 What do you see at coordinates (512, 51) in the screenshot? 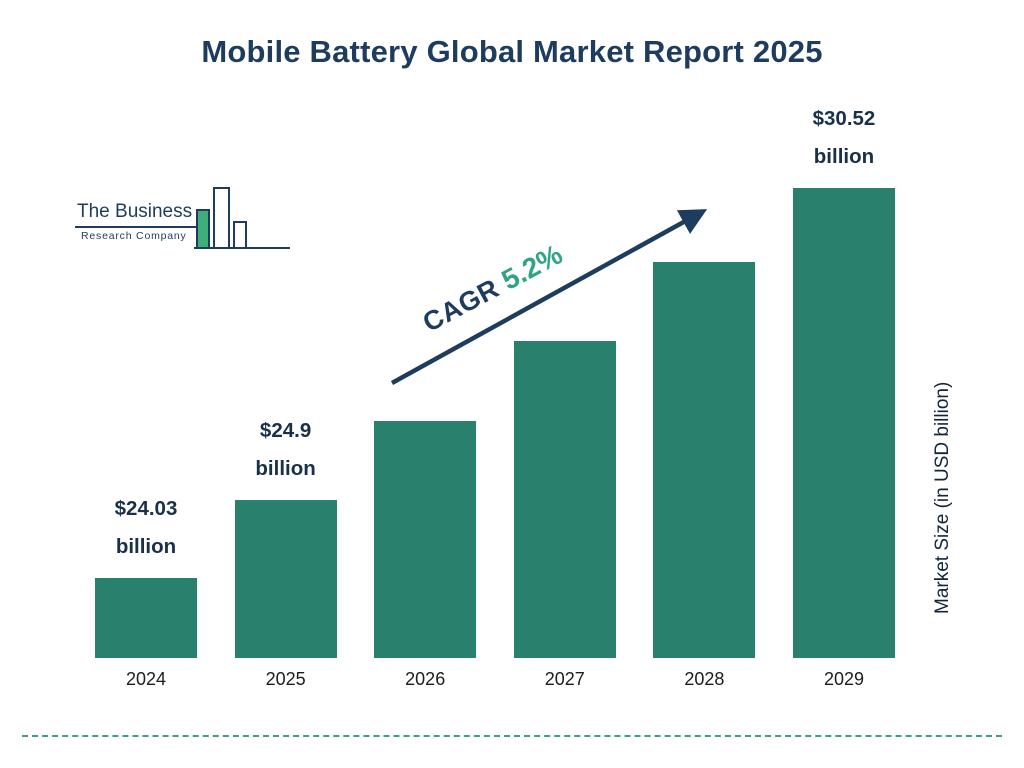
I see `page-title: Mobile Battery Global Market Report 2025` at bounding box center [512, 51].